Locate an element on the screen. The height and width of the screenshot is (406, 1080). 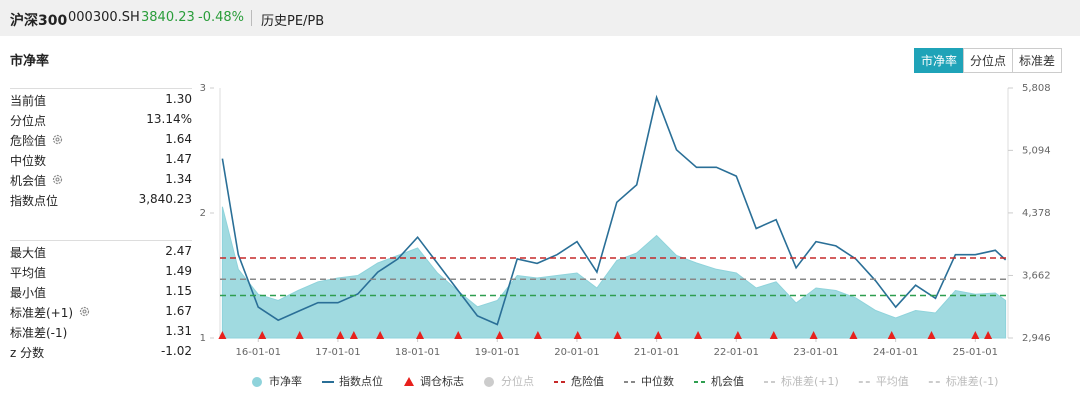
tab: 市净率 is located at coordinates (939, 60).